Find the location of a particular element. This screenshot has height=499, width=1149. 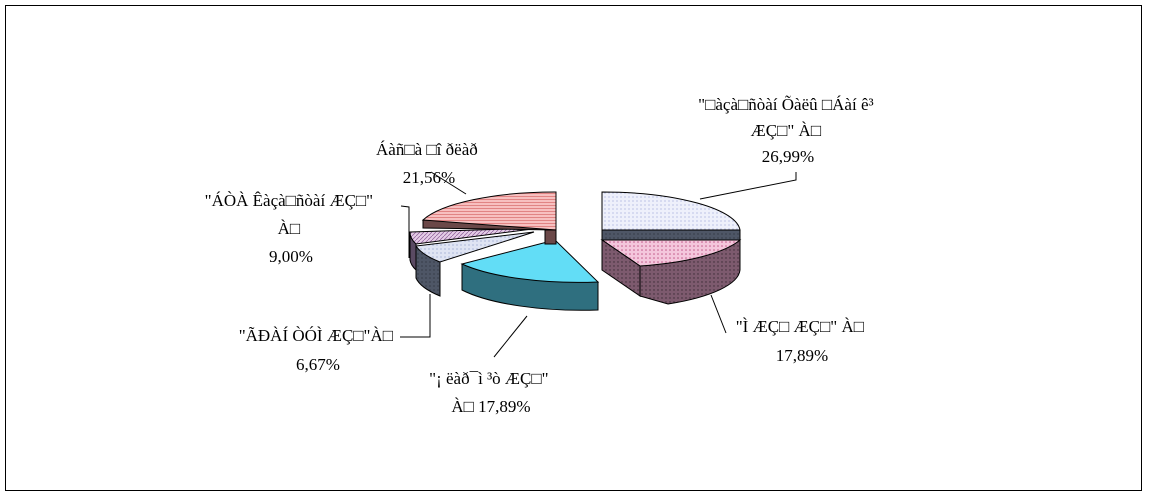

slice-5-label: "ÁÒÀ Êàçà□ñòàí ÆÇ□" À□ 9,00% is located at coordinates (291, 228).